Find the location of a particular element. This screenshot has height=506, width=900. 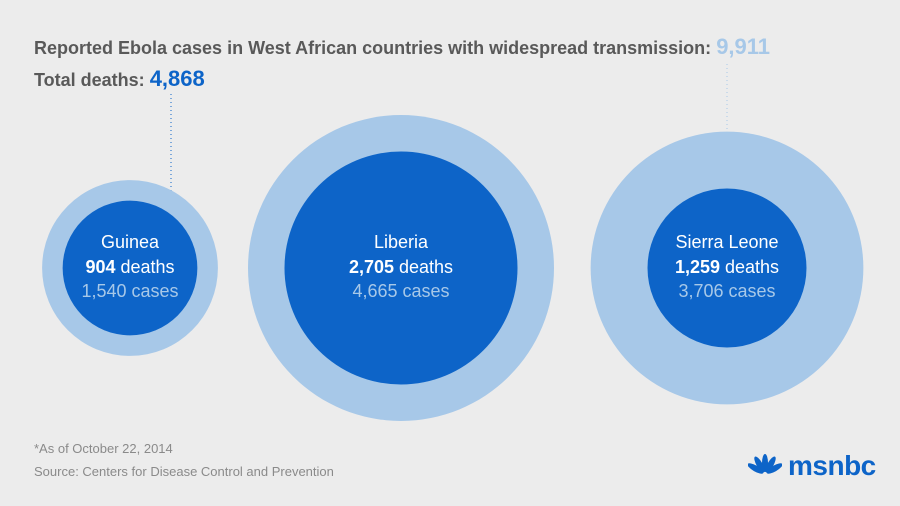

footnote: *As of October 22, 2014 is located at coordinates (103, 448).